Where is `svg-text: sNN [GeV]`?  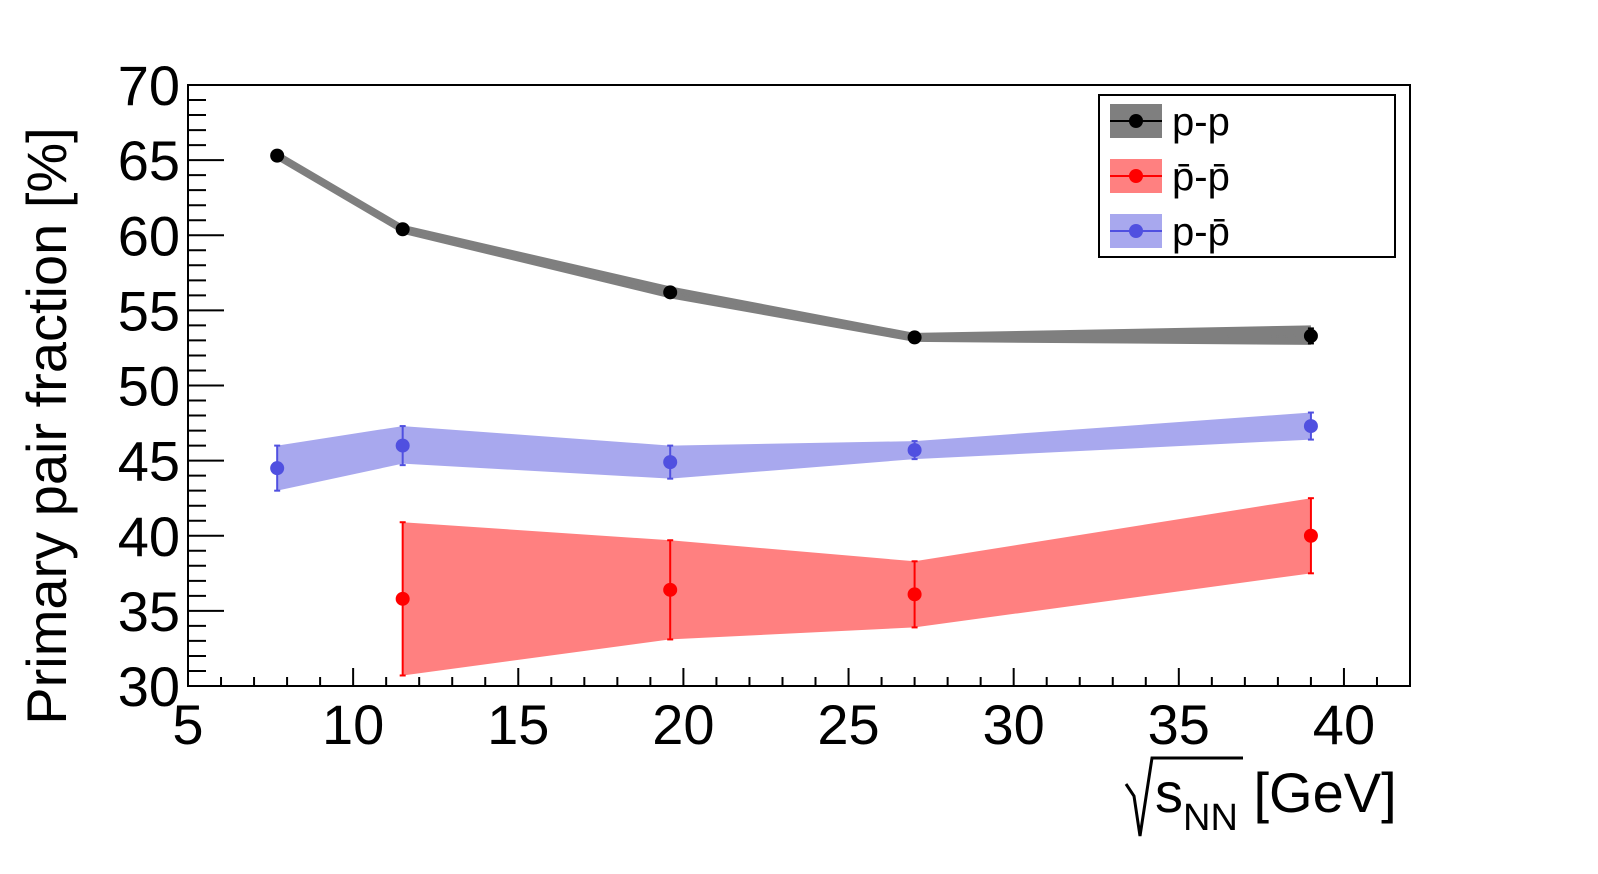
svg-text: sNN [GeV] is located at coordinates (1276, 800).